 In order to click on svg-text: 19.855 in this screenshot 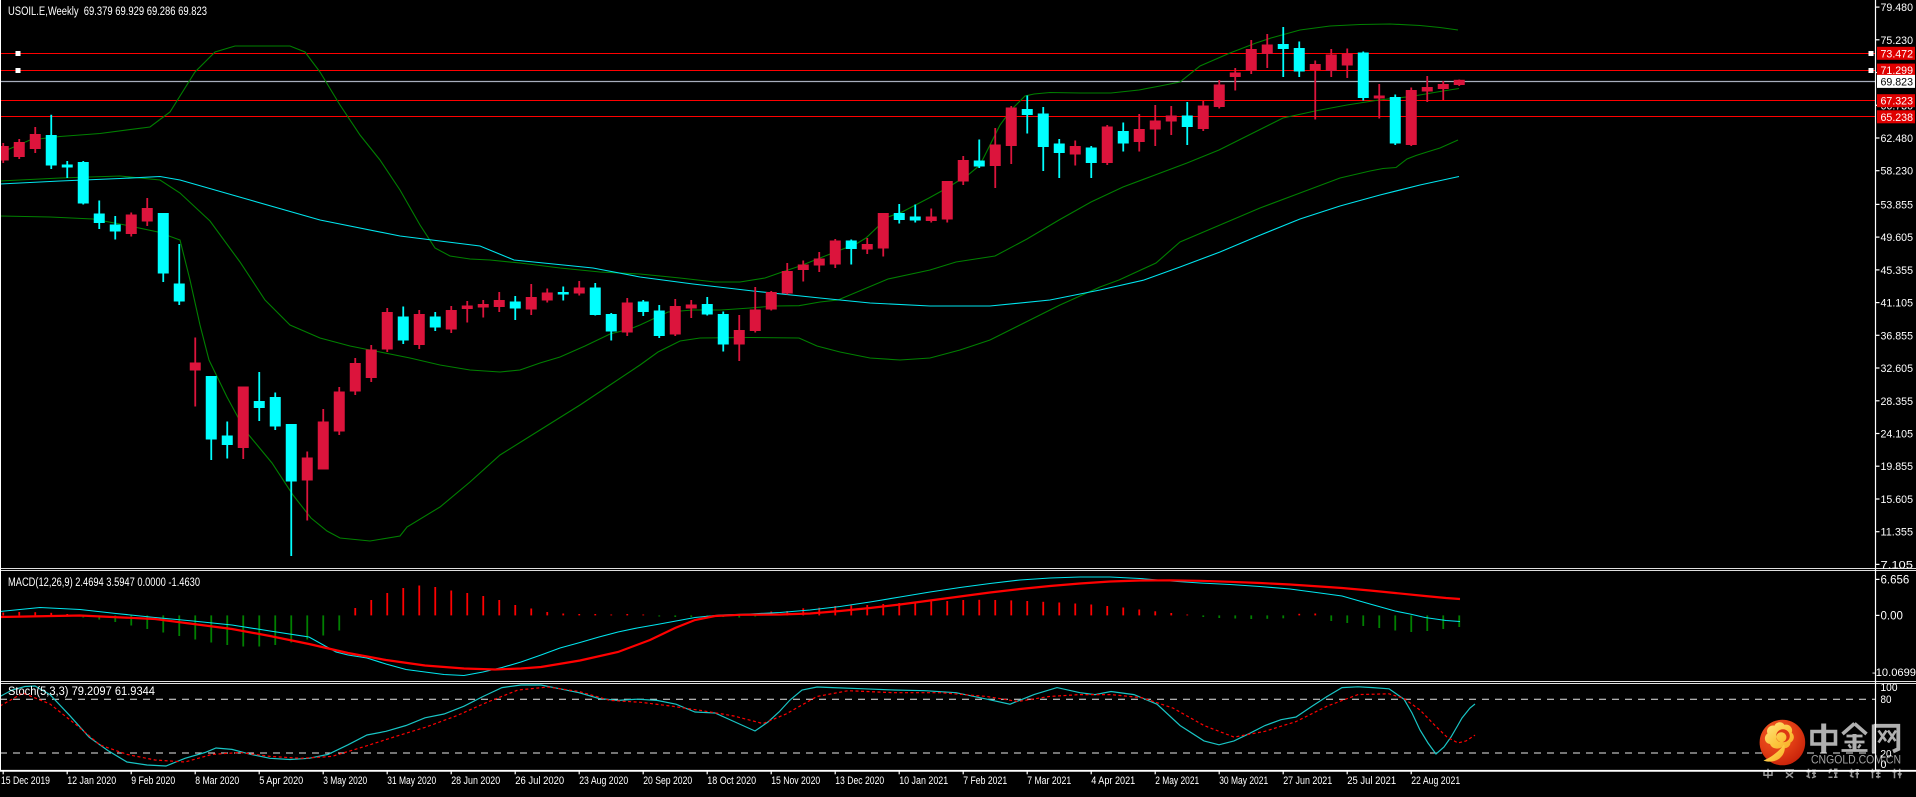, I will do `click(1897, 467)`.